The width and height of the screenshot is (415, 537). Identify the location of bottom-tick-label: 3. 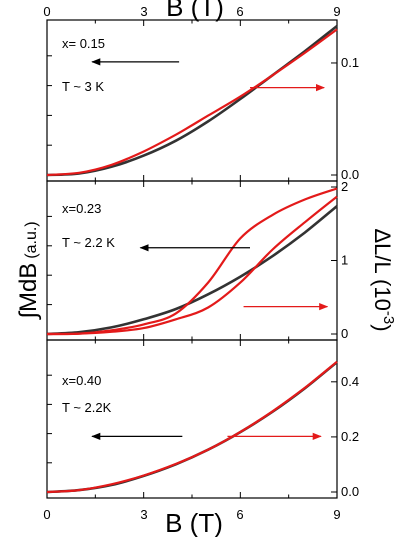
(143, 514).